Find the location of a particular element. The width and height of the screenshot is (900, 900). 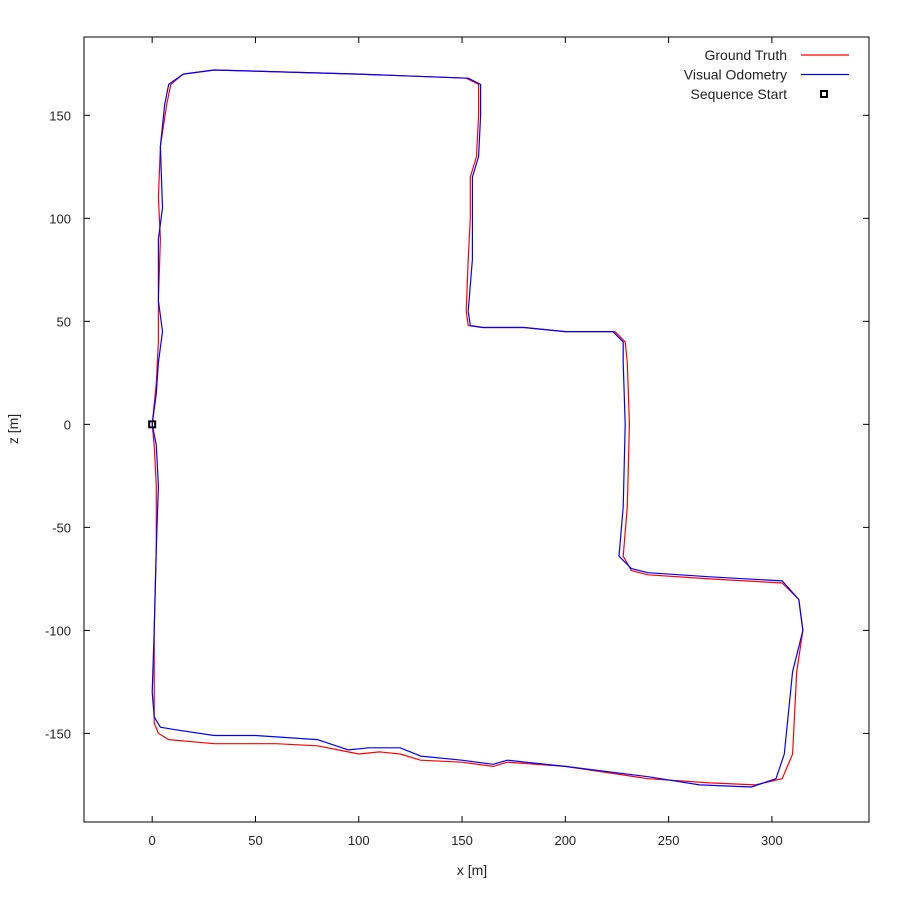

y-axis-label: z [m] is located at coordinates (13, 429).